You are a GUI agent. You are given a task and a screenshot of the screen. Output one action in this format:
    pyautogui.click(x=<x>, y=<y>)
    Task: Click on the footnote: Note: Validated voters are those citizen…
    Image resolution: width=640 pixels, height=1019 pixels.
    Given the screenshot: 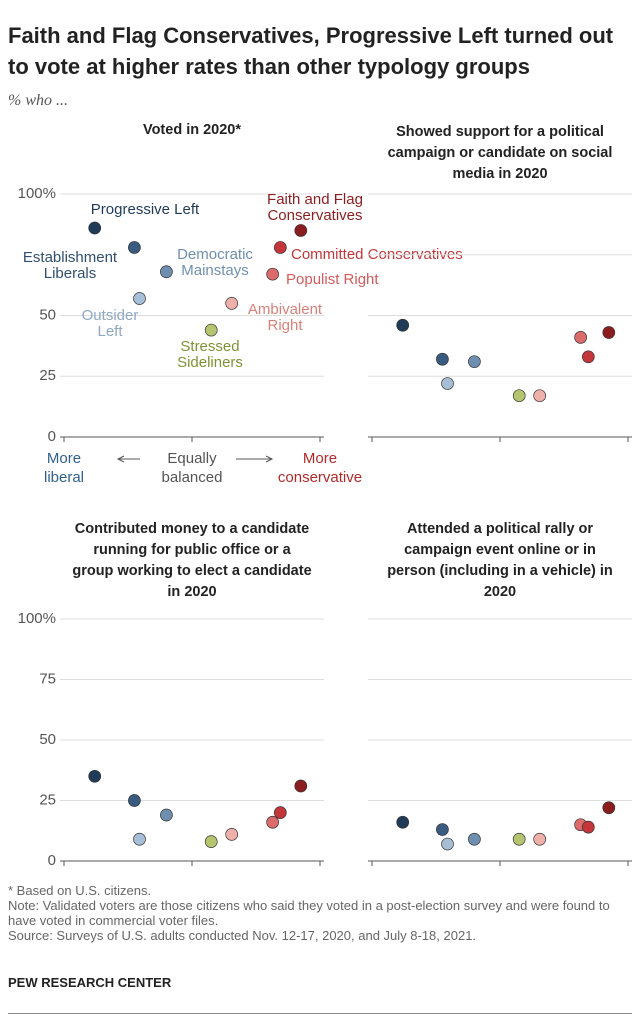 What is the action you would take?
    pyautogui.click(x=309, y=913)
    